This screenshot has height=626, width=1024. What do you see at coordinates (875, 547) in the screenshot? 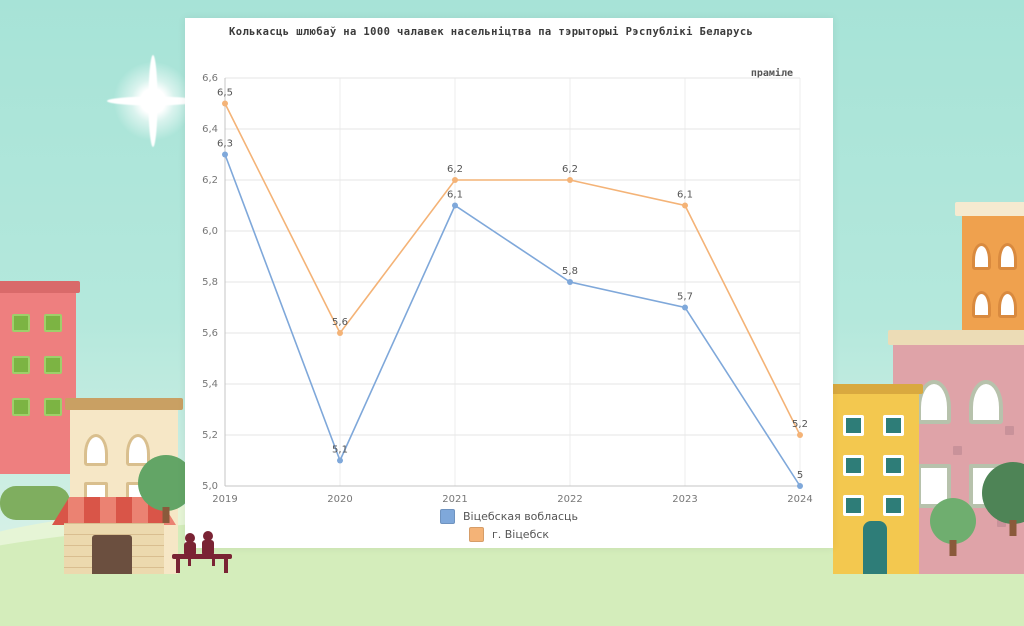
I see `door` at bounding box center [875, 547].